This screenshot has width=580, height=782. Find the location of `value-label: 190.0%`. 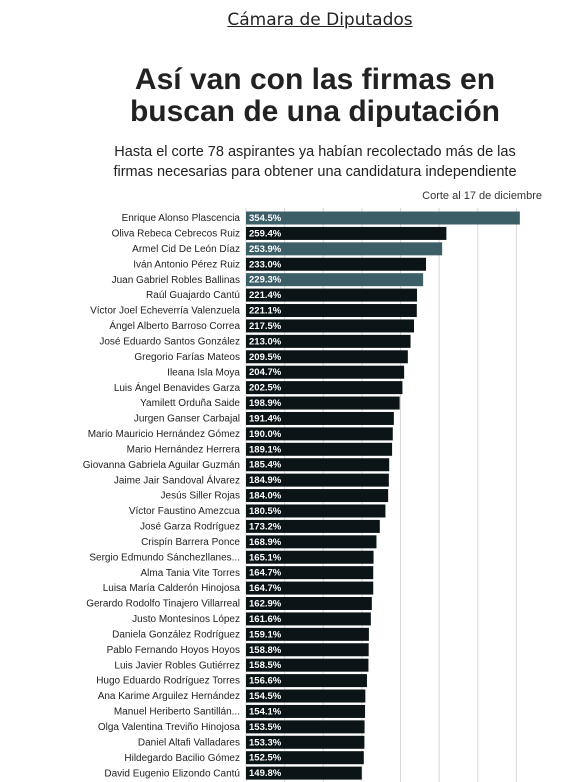

value-label: 190.0% is located at coordinates (265, 434).